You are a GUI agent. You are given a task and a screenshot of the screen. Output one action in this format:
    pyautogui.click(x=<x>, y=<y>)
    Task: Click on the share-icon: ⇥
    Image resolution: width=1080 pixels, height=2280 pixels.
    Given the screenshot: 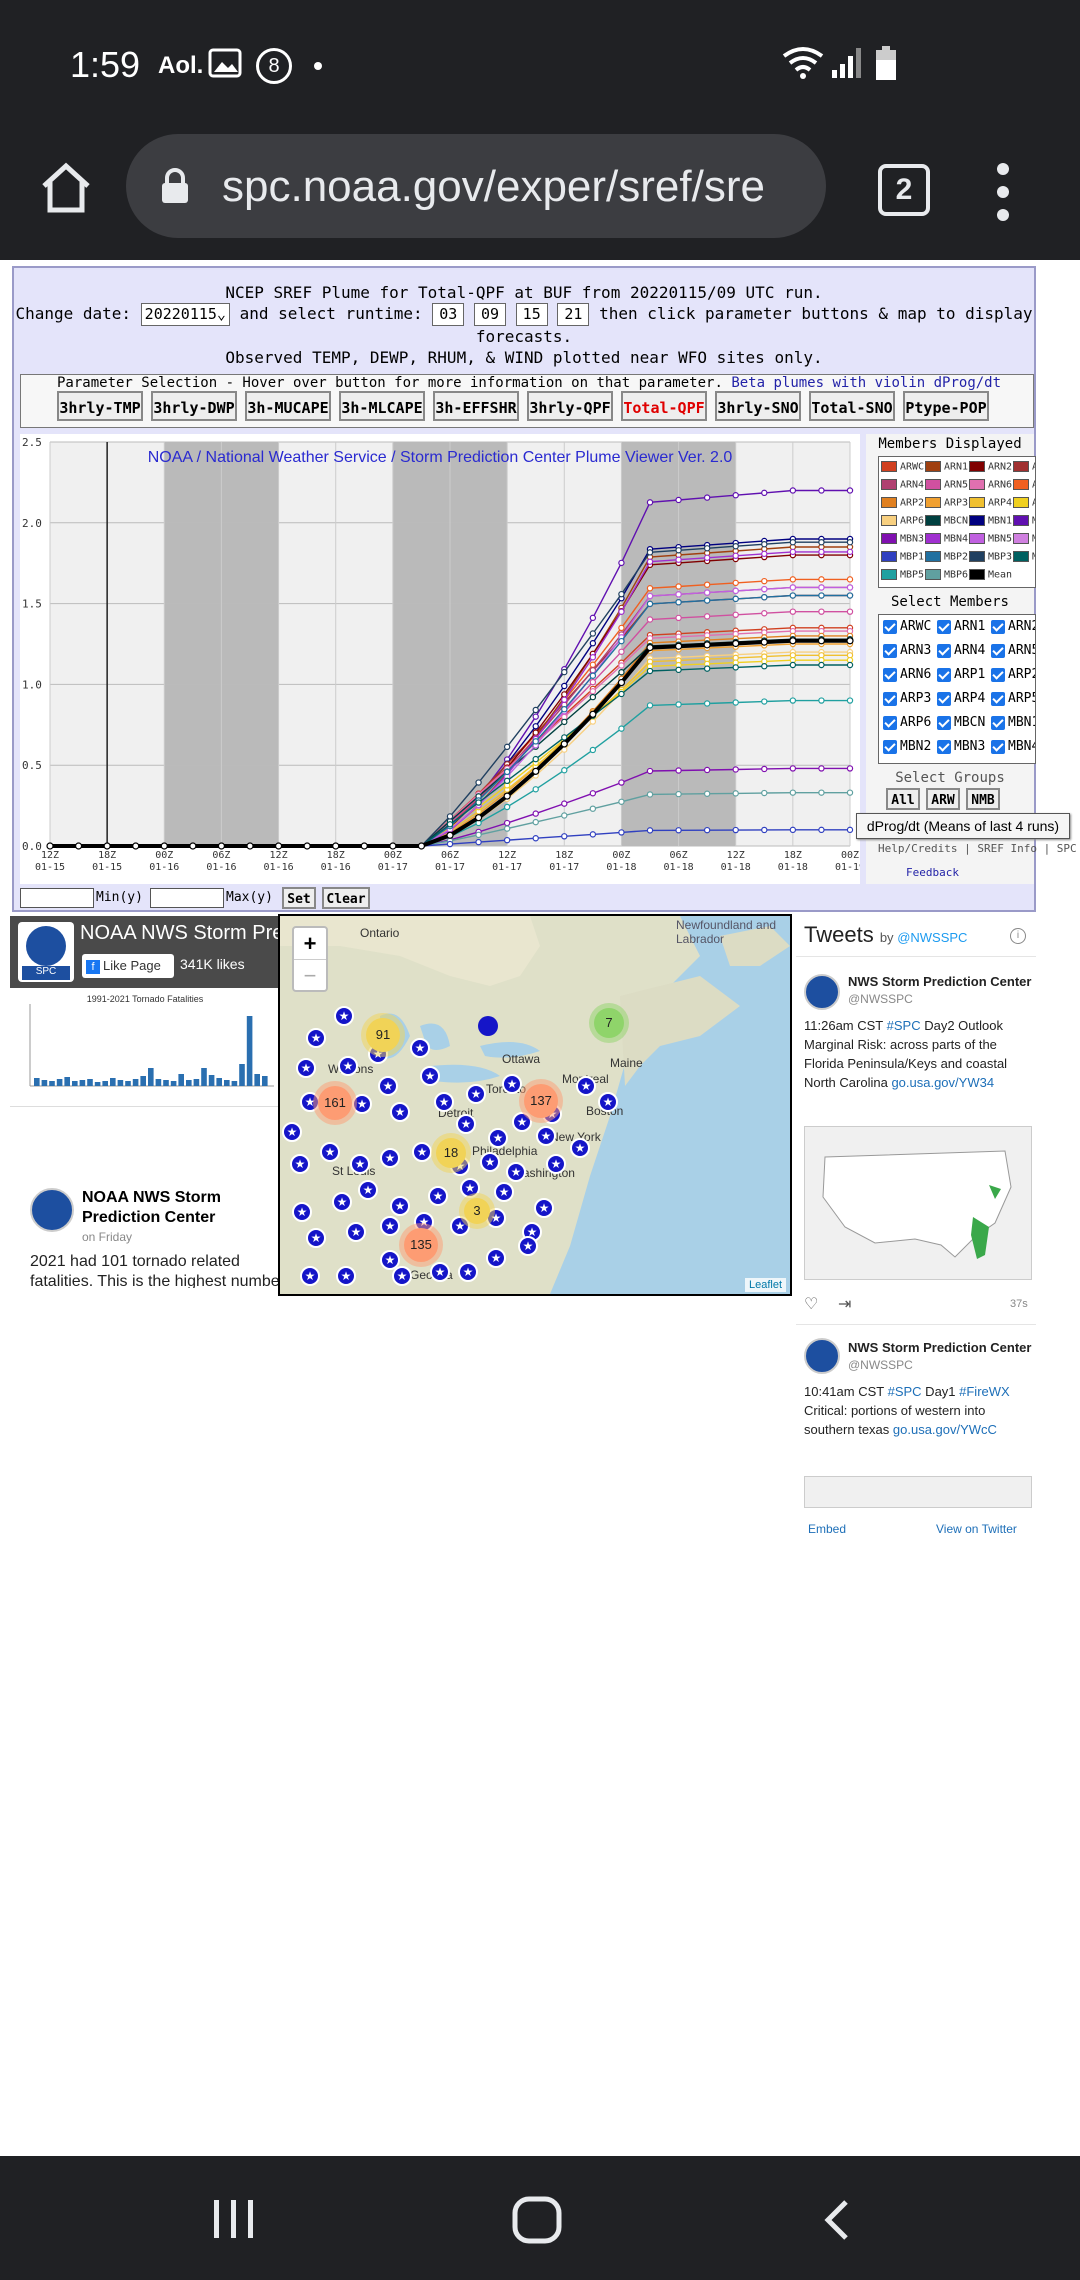 What is the action you would take?
    pyautogui.click(x=845, y=1304)
    